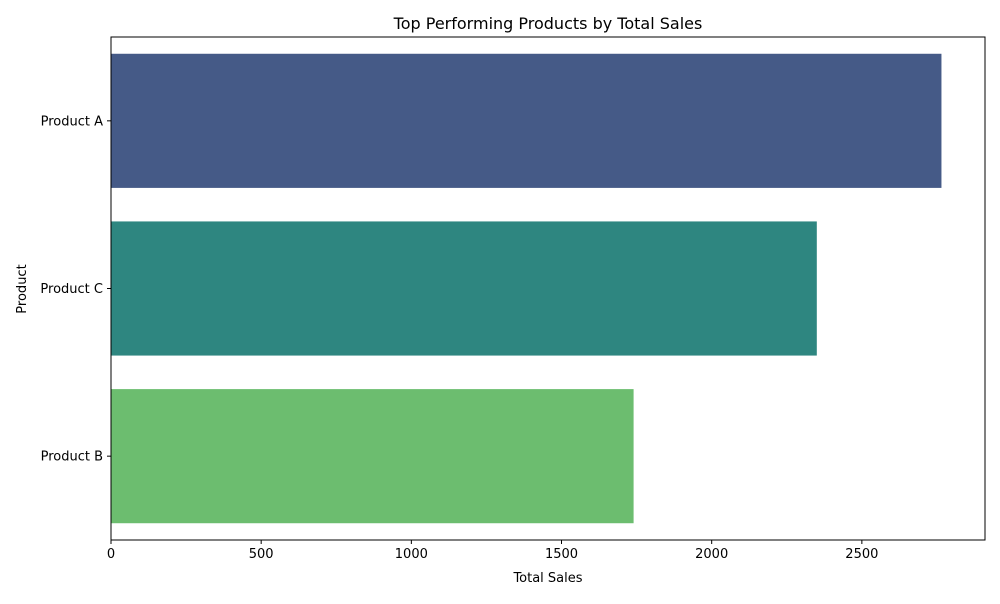  Describe the element at coordinates (111, 554) in the screenshot. I see `x-tick-label: 0` at that location.